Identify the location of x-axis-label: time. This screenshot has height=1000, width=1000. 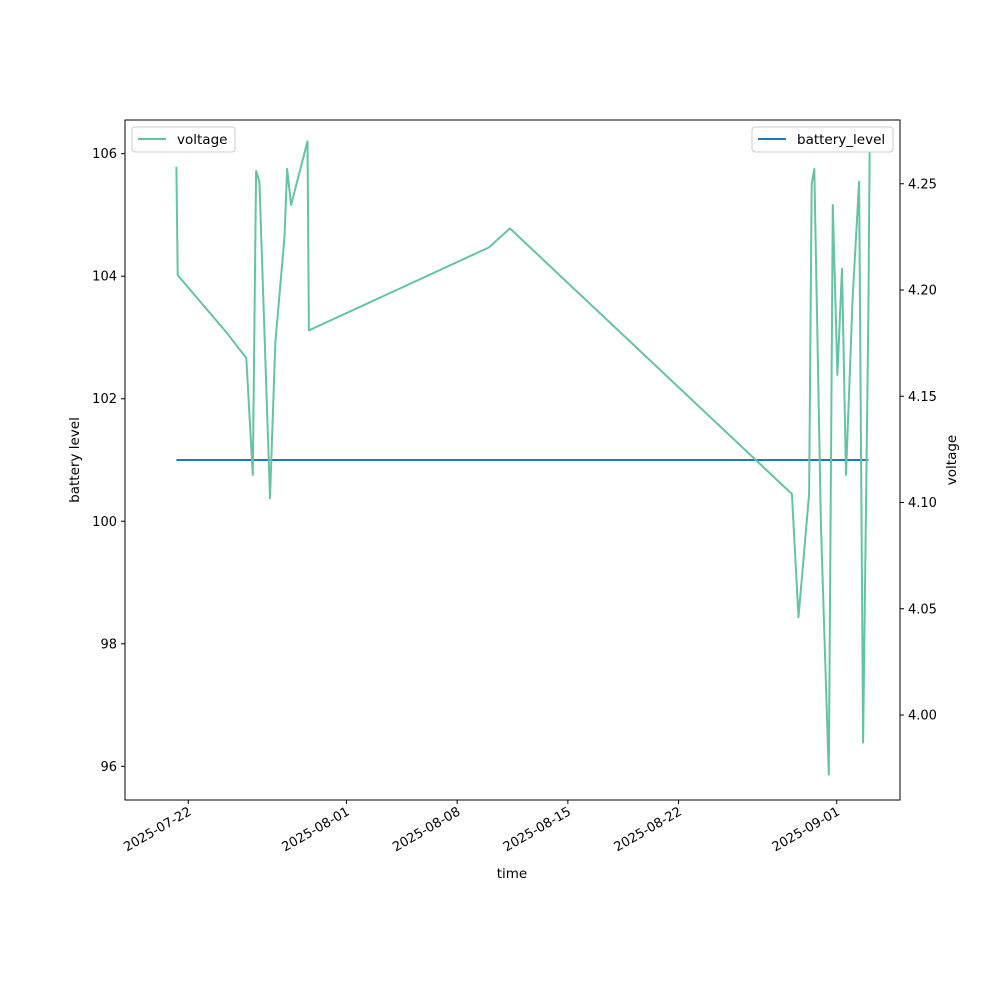
(512, 874).